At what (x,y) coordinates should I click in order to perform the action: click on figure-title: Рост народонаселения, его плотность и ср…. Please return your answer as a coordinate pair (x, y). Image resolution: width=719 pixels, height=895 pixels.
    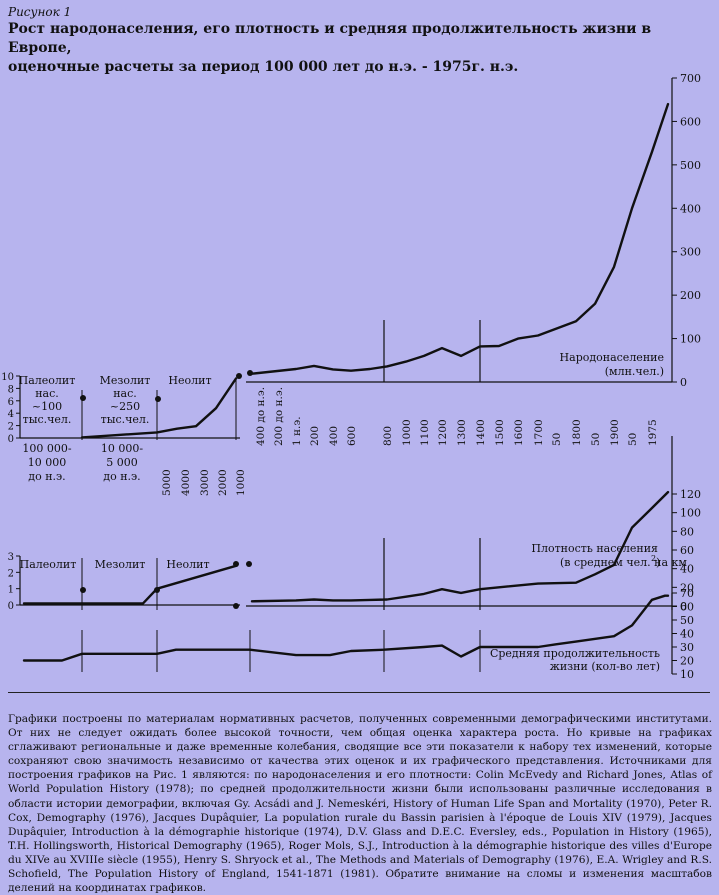
    Looking at the image, I should click on (358, 48).